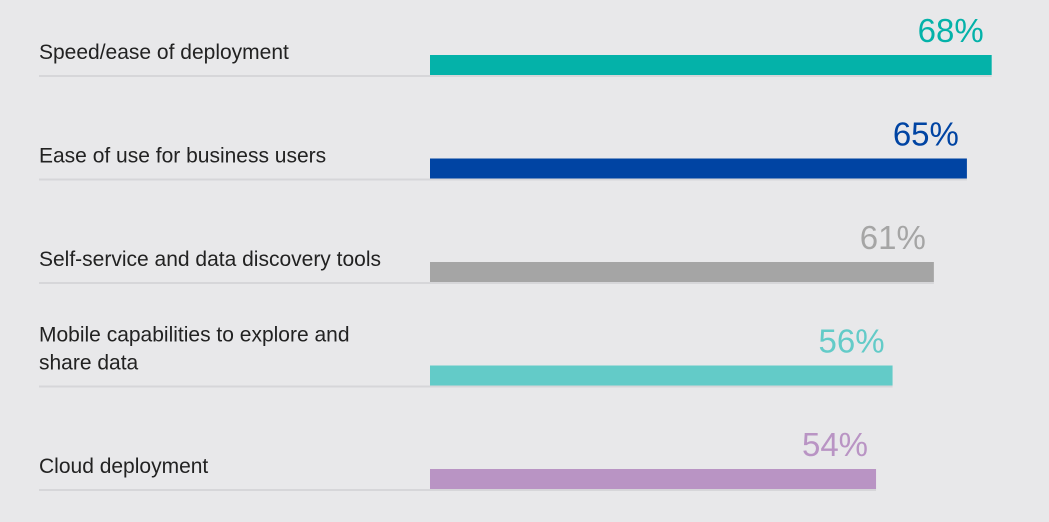 This screenshot has height=522, width=1049. What do you see at coordinates (182, 156) in the screenshot?
I see `category-label-1: Ease of use for business users` at bounding box center [182, 156].